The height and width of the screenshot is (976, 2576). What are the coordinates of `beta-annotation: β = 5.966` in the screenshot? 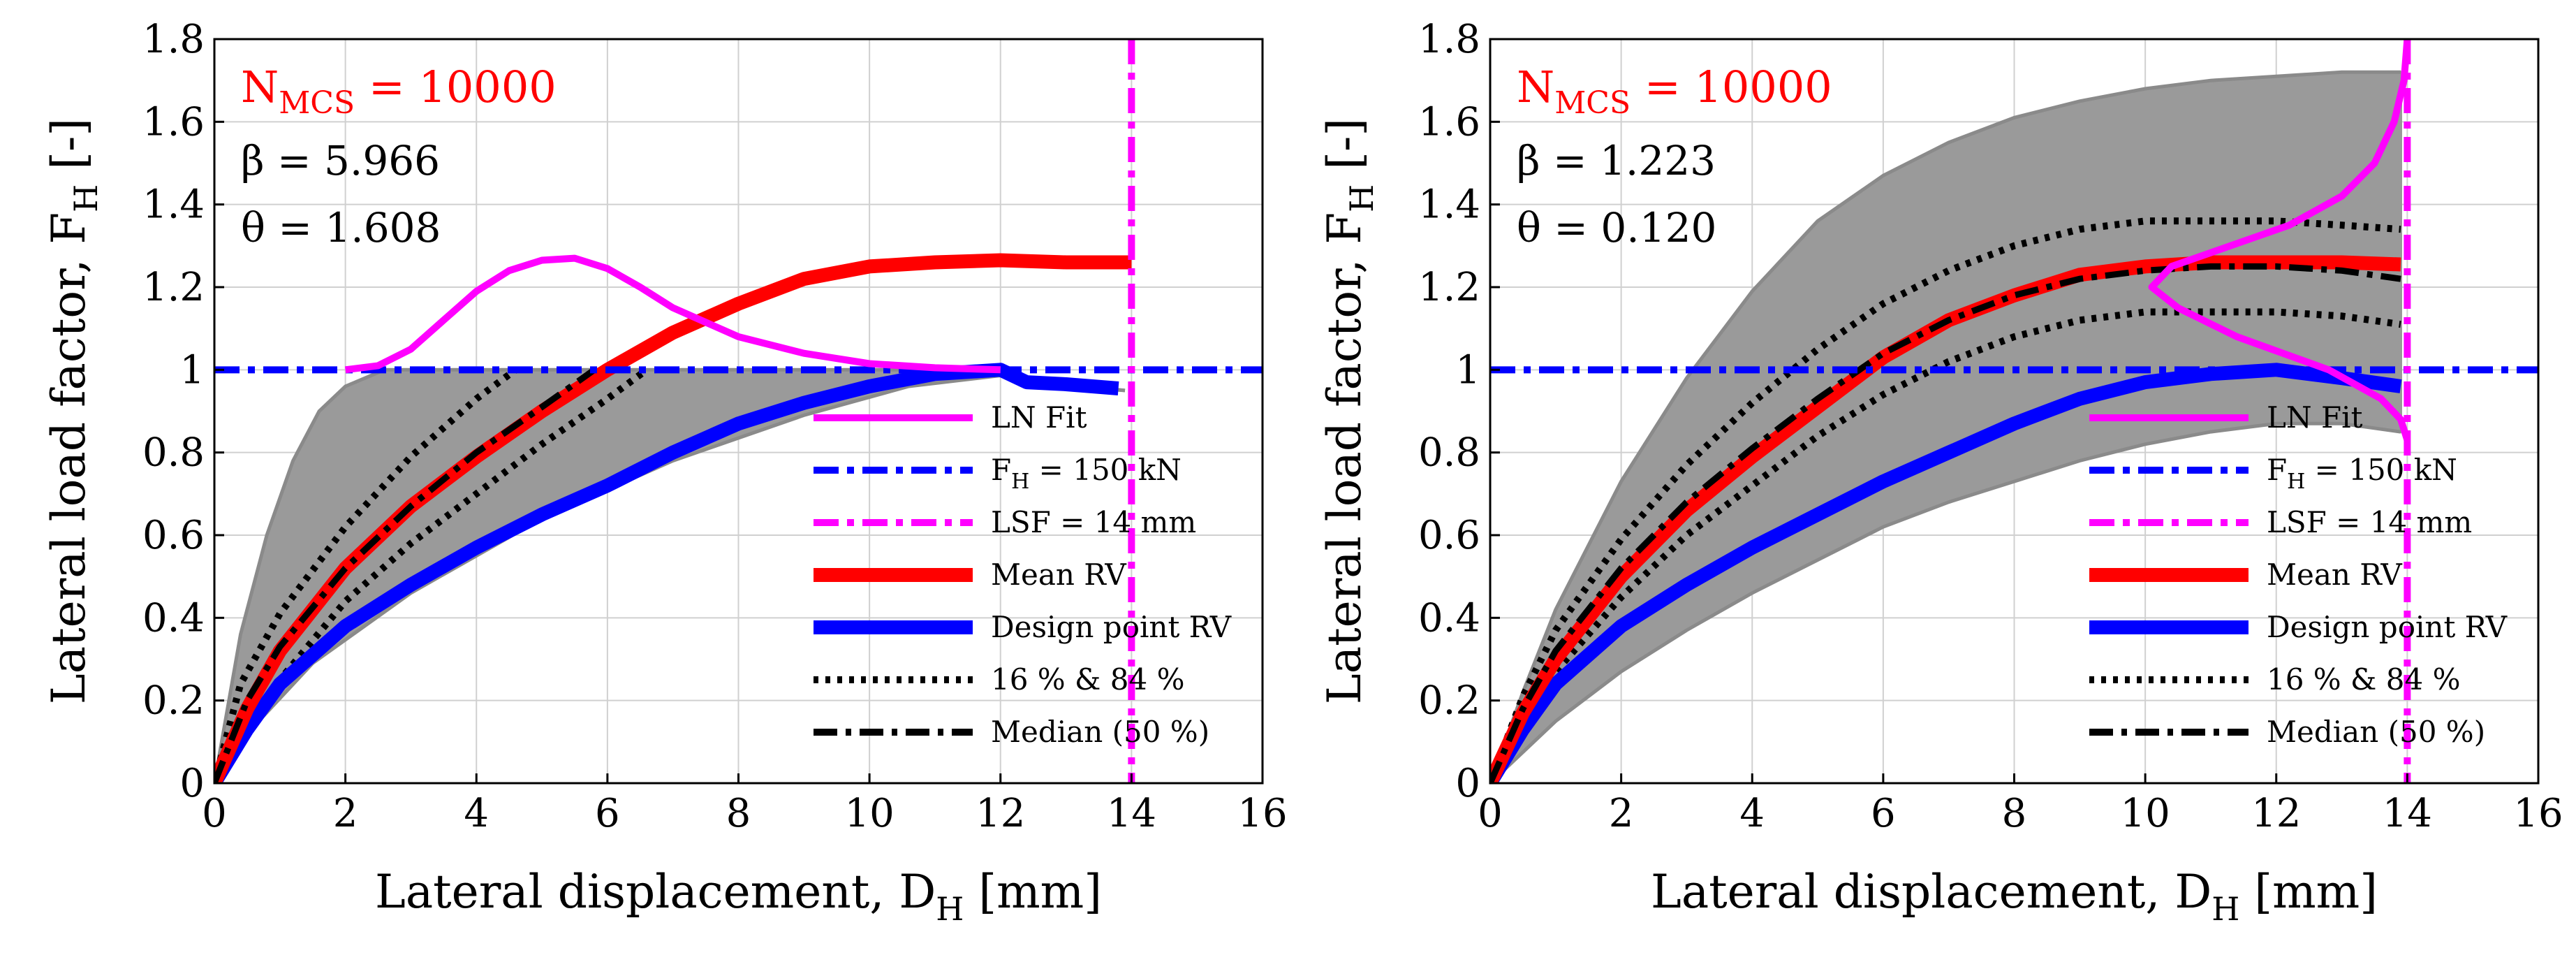 It's located at (340, 161).